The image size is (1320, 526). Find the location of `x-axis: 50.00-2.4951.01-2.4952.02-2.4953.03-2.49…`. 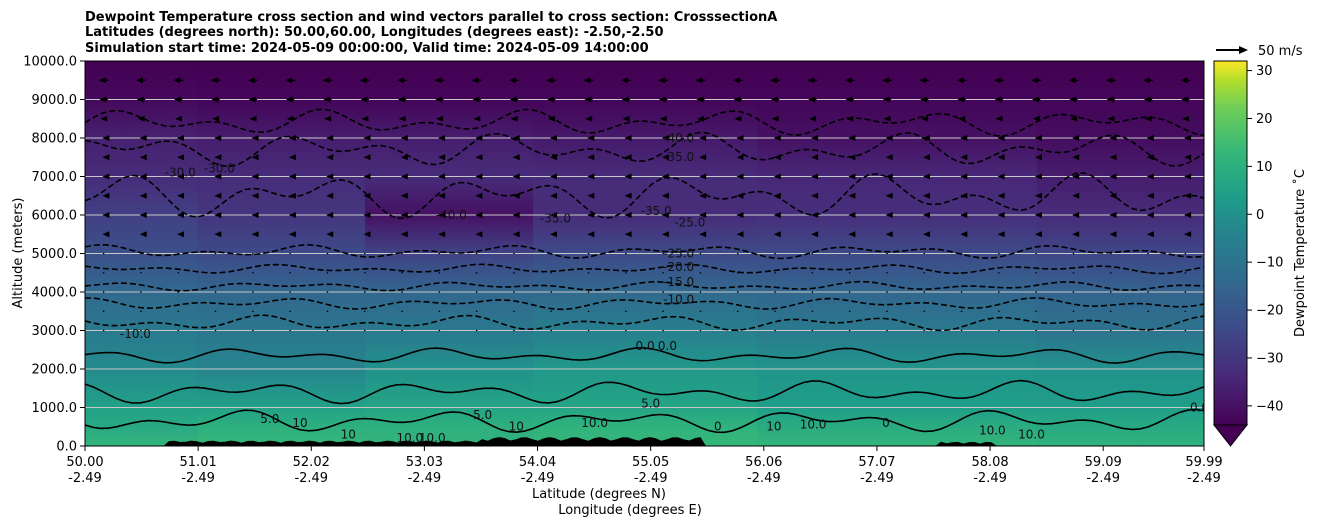

x-axis: 50.00-2.4951.01-2.4952.02-2.4953.03-2.49… is located at coordinates (644, 466).